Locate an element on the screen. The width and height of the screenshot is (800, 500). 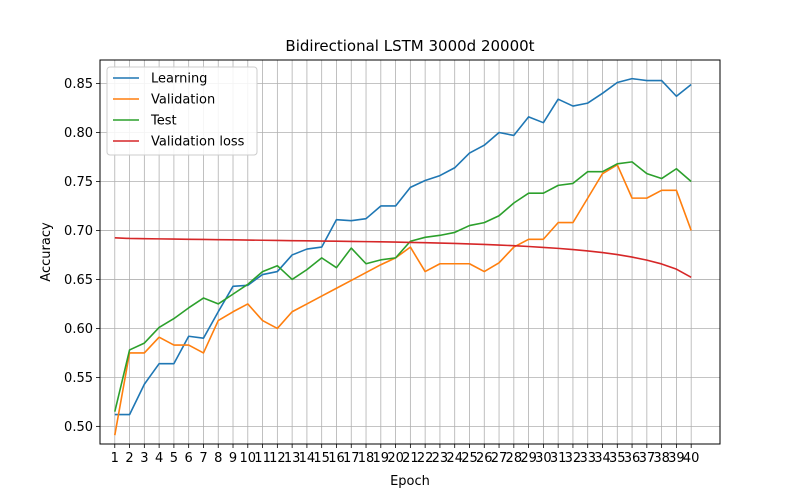
legend-box is located at coordinates (182, 111).